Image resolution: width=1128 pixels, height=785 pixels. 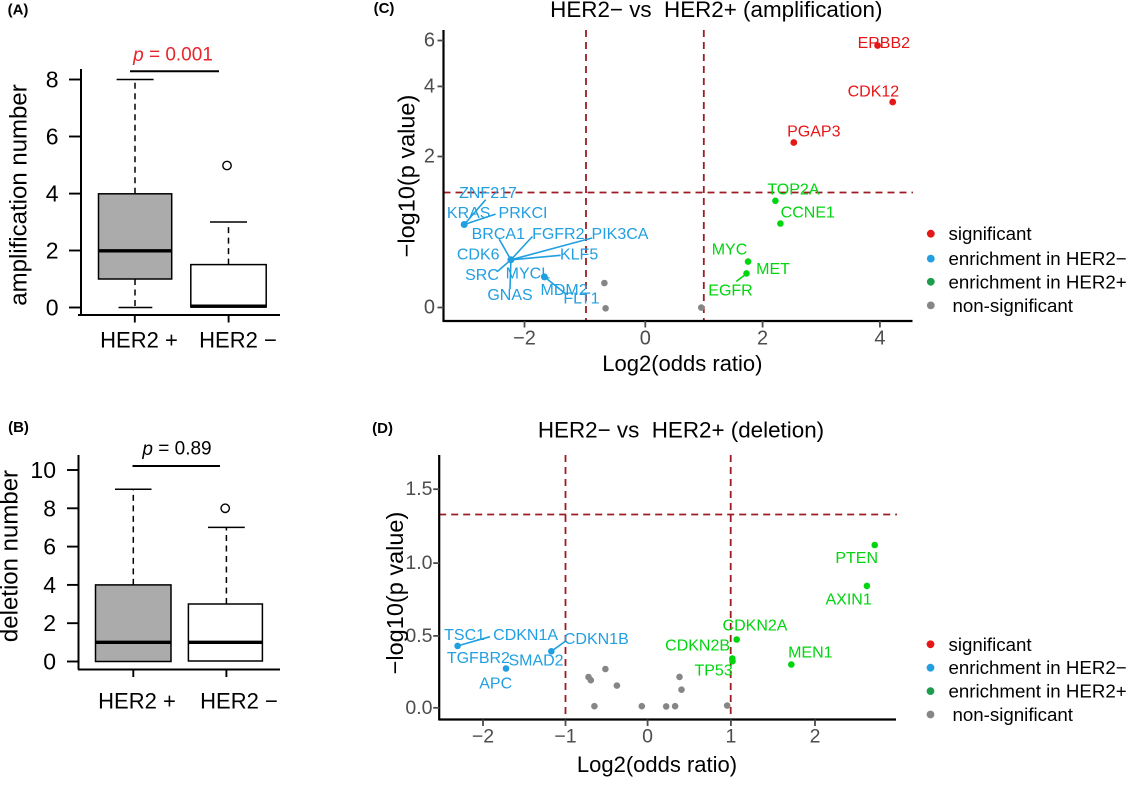 I want to click on svg-text: p = 0.001, so click(x=172, y=55).